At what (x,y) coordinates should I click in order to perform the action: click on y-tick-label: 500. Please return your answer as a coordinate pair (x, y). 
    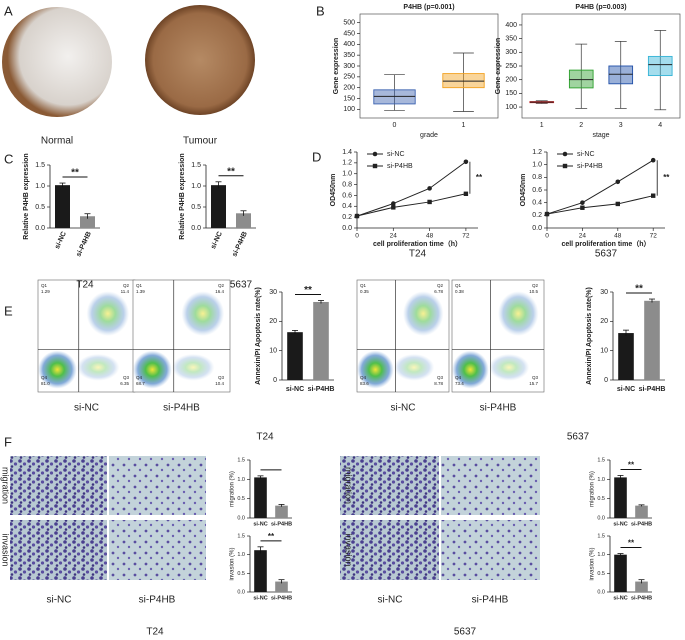
    Looking at the image, I should click on (349, 23).